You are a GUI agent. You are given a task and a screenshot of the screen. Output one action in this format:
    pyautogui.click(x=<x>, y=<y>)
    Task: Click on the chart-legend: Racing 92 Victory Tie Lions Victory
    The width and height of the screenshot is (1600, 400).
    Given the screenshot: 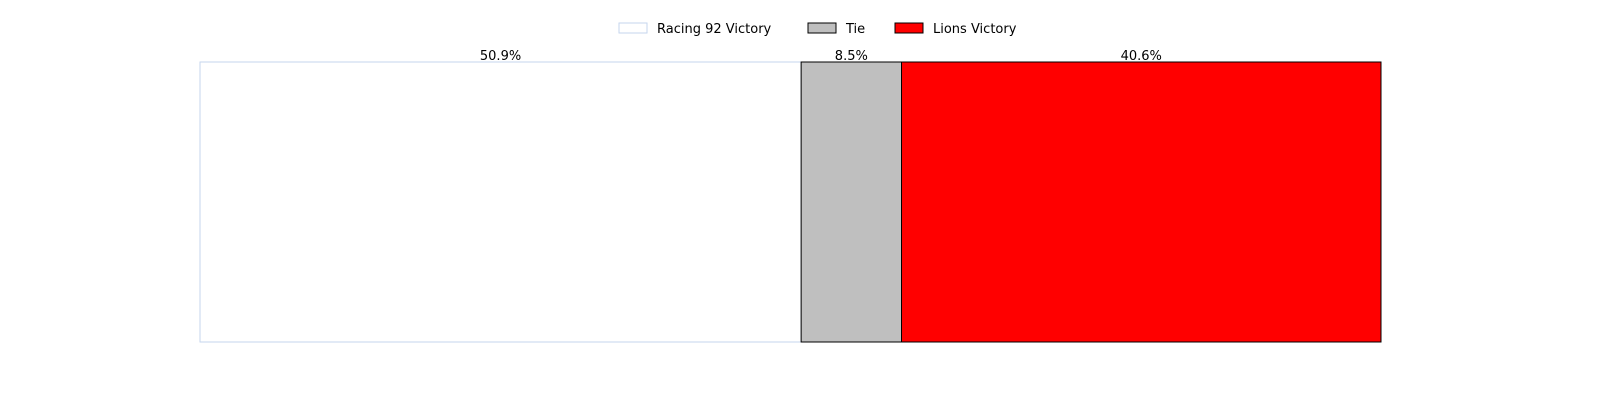 What is the action you would take?
    pyautogui.click(x=817, y=29)
    